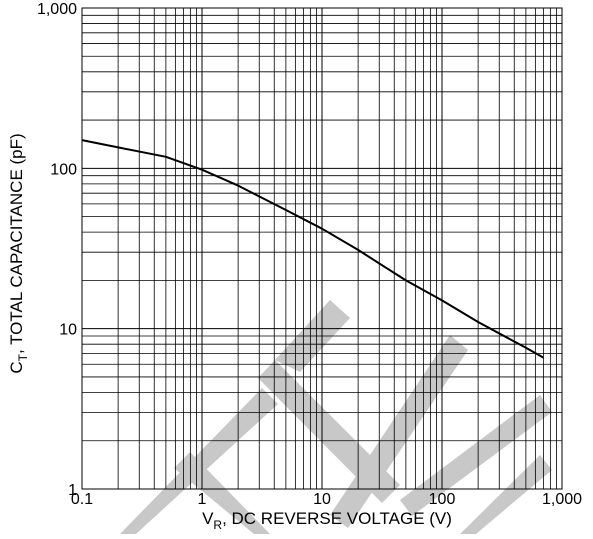 The height and width of the screenshot is (539, 593). I want to click on x-tick-label: 100, so click(442, 499).